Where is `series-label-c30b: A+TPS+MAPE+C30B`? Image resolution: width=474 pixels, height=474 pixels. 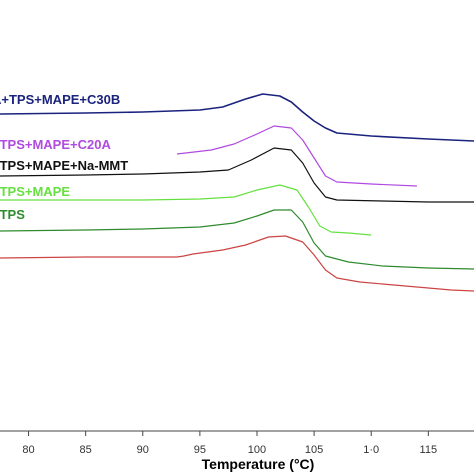
series-label-c30b: A+TPS+MAPE+C30B is located at coordinates (60, 99).